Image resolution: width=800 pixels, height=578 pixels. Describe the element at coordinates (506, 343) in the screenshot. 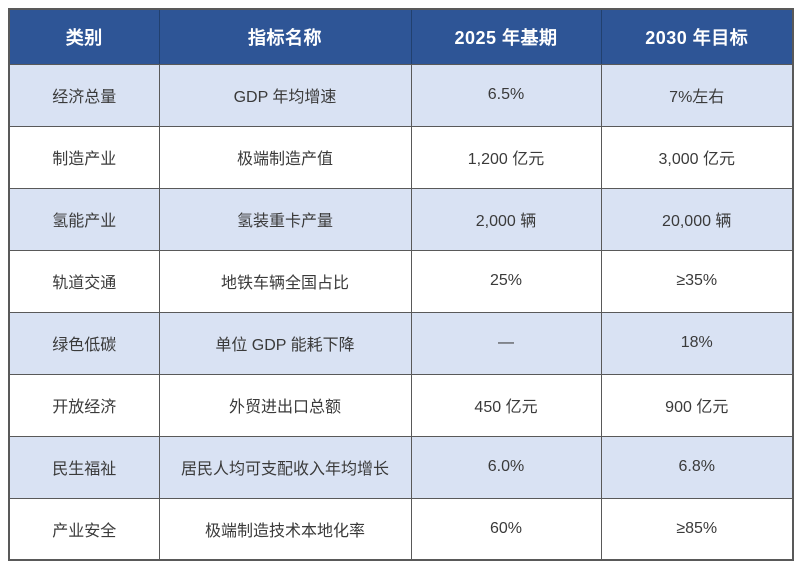

I see `cell-base: —` at that location.